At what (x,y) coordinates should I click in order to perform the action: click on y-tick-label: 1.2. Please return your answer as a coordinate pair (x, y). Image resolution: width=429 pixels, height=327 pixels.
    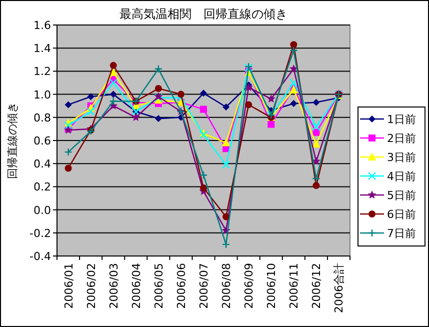
    Looking at the image, I should click on (42, 71).